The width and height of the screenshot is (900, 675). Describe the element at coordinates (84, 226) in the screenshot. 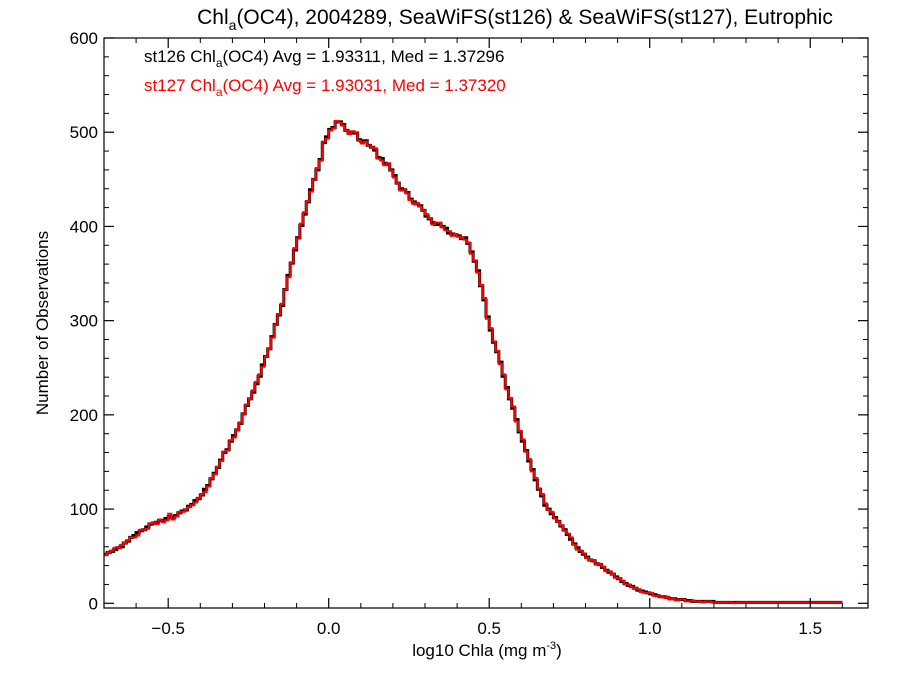

I see `y-tick-label: 400` at that location.